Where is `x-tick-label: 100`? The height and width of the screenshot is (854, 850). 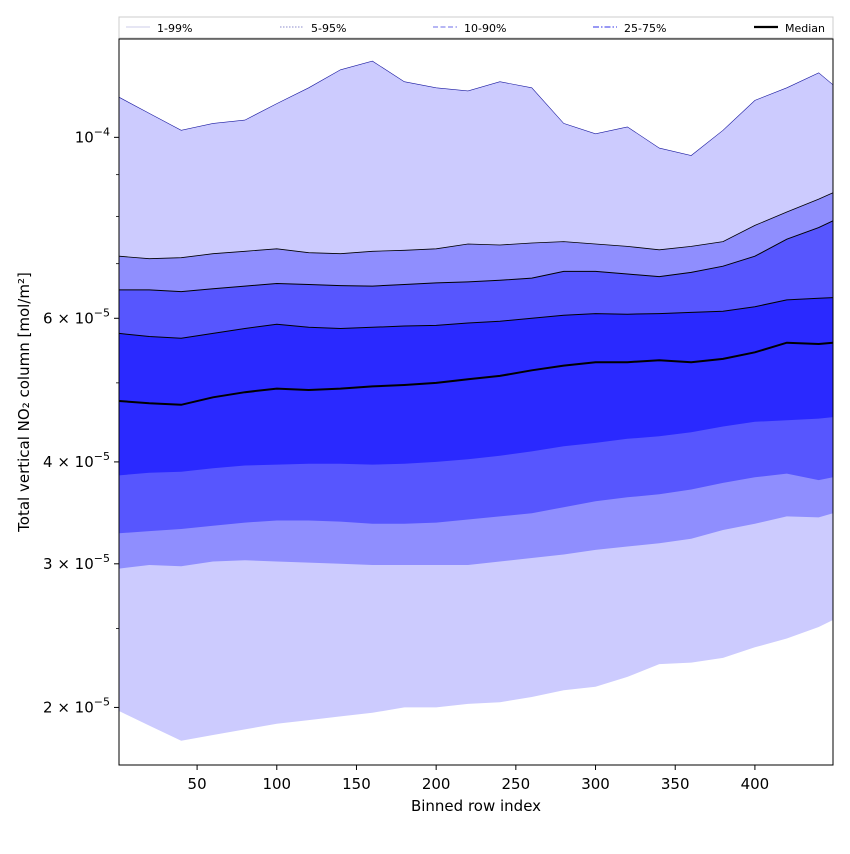
x-tick-label: 100 is located at coordinates (276, 784).